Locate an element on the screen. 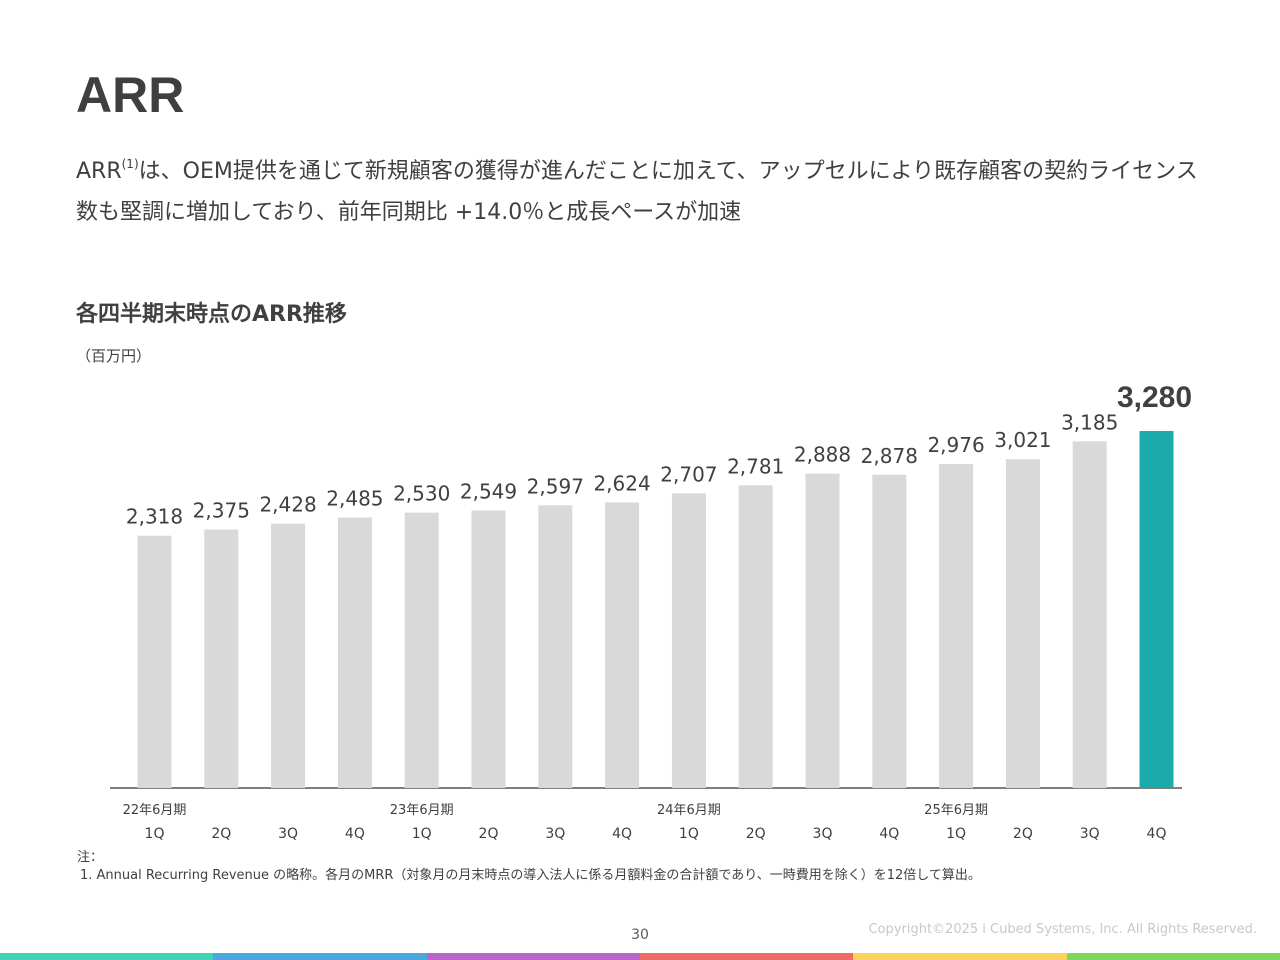 This screenshot has height=960, width=1280. chart-unit-label: （百万円） is located at coordinates (114, 356).